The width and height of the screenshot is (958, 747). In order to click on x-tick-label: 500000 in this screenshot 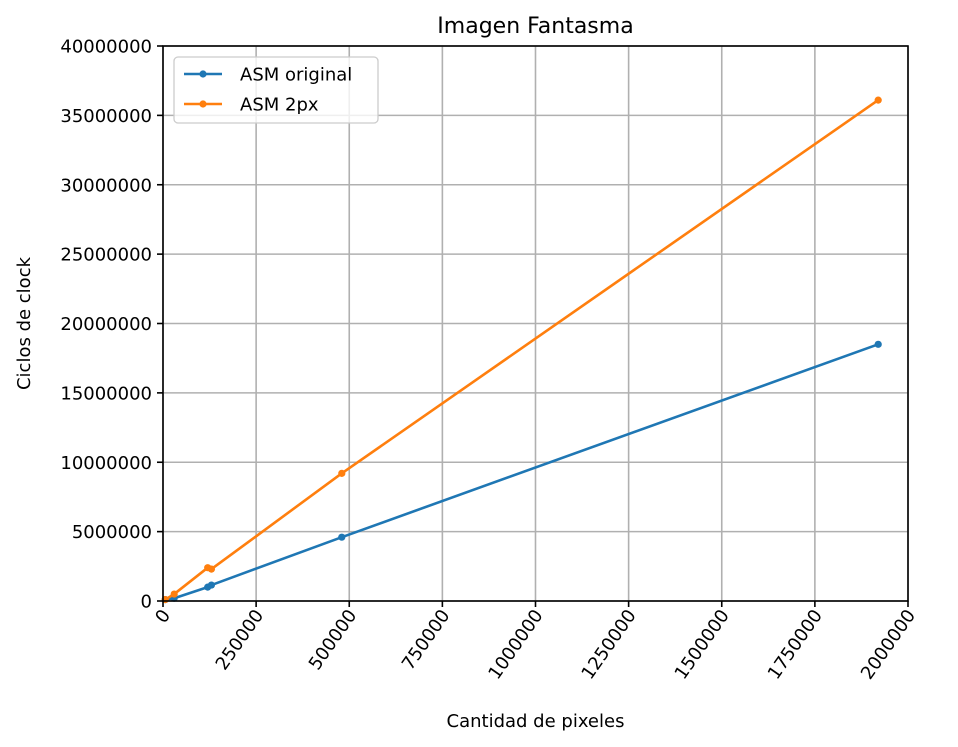, I will do `click(333, 640)`.